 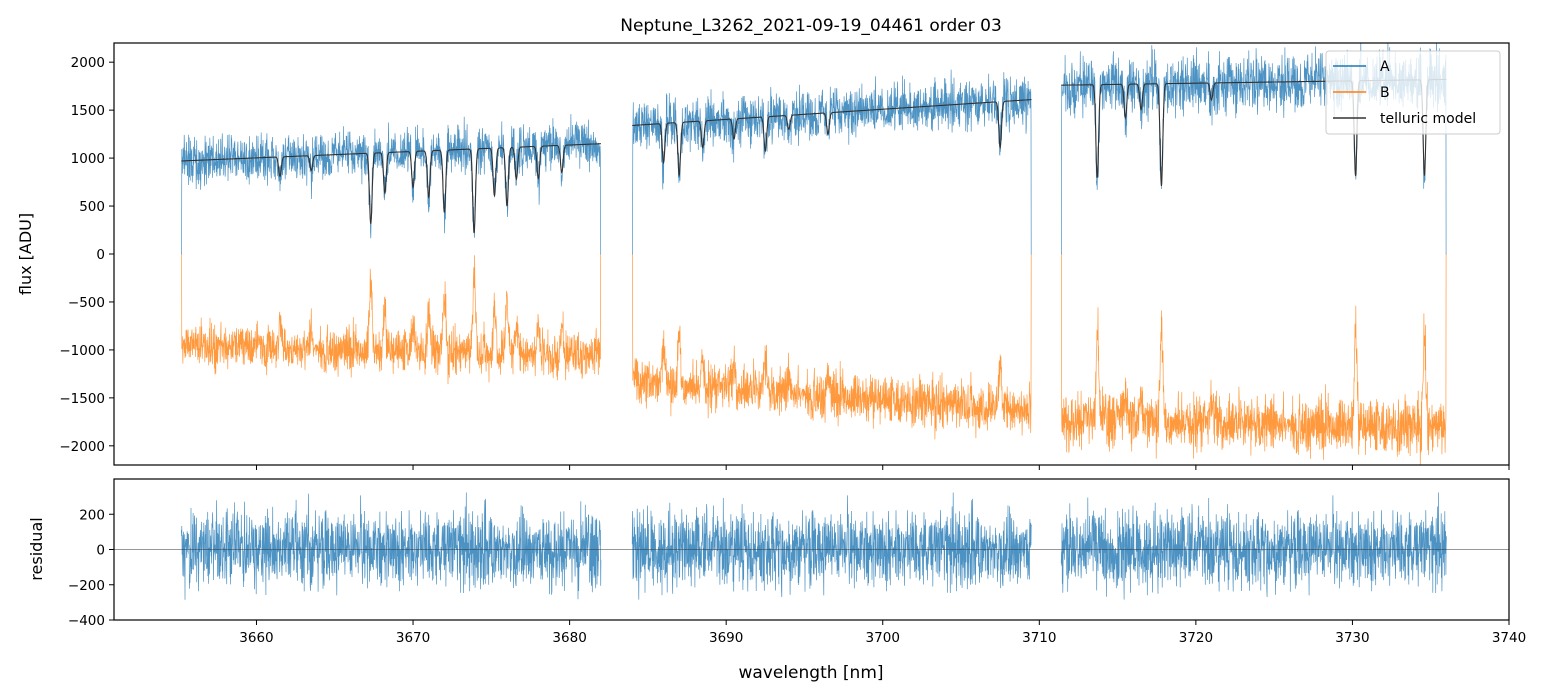 I want to click on y-tick-label: −1000, so click(x=82, y=351).